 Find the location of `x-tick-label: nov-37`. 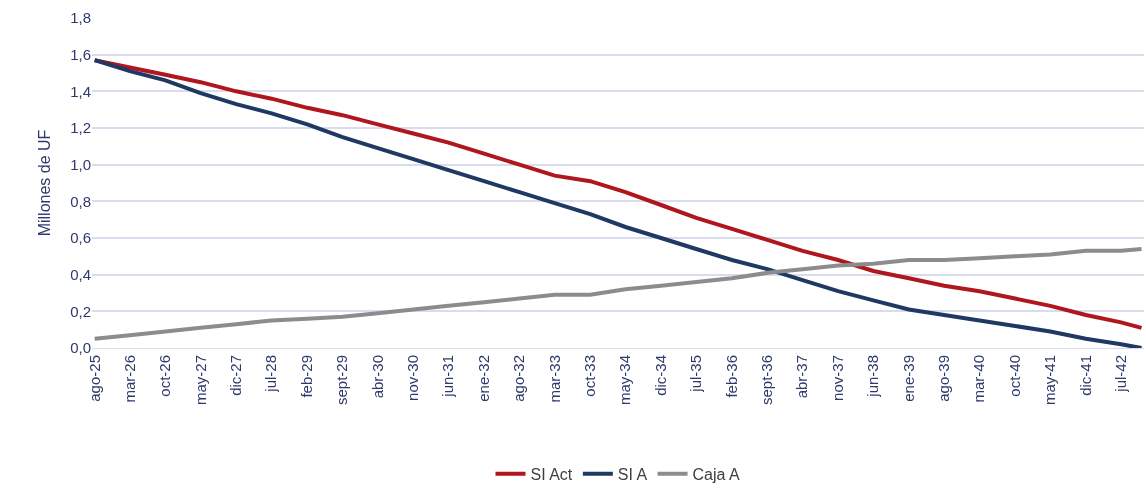

x-tick-label: nov-37 is located at coordinates (838, 378).